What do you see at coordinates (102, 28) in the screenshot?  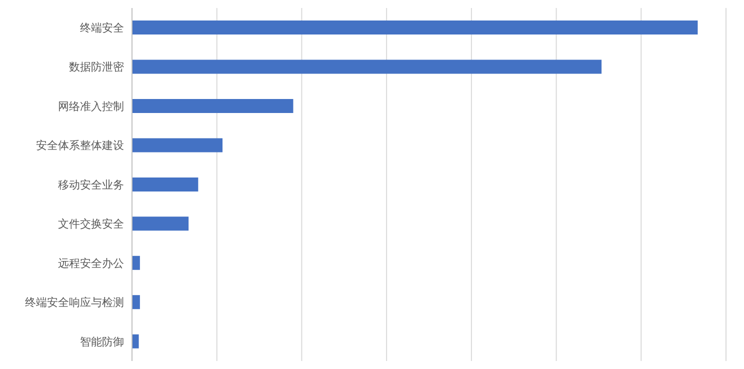 I see `y-tick-label: 终端安全` at bounding box center [102, 28].